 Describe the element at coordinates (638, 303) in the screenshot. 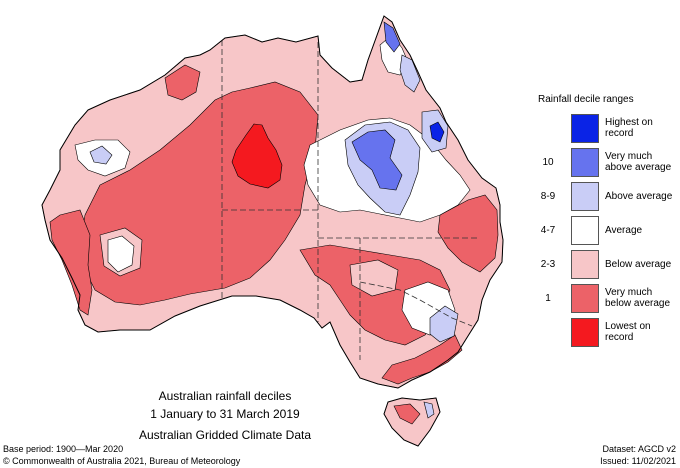

I see `legend-label-line: below average` at that location.